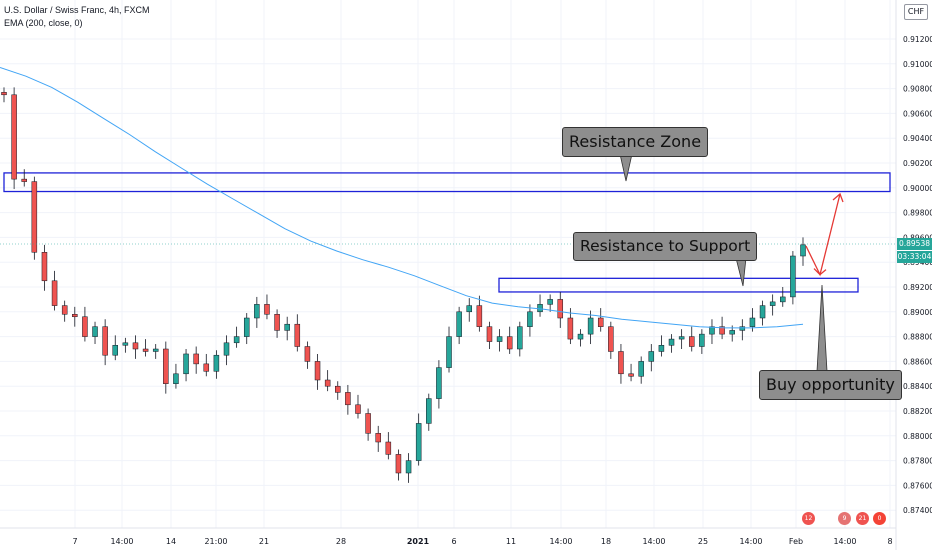 This screenshot has width=932, height=550. Describe the element at coordinates (264, 541) in the screenshot. I see `time-tick-label: 21` at that location.